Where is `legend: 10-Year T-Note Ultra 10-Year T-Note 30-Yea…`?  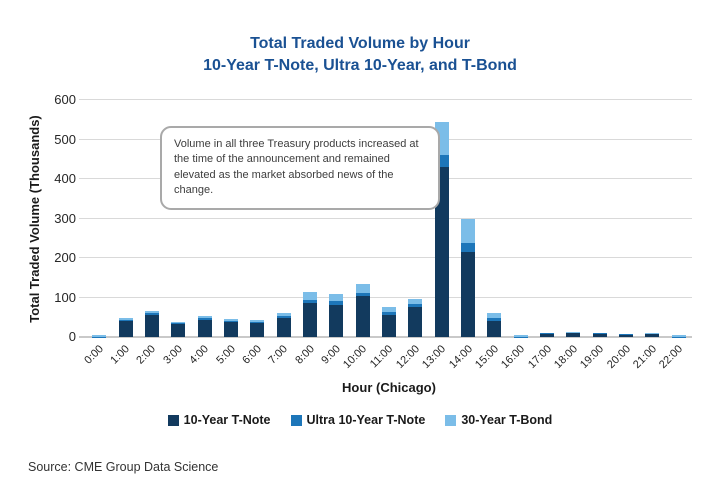 legend: 10-Year T-Note Ultra 10-Year T-Note 30-Yea… is located at coordinates (360, 420).